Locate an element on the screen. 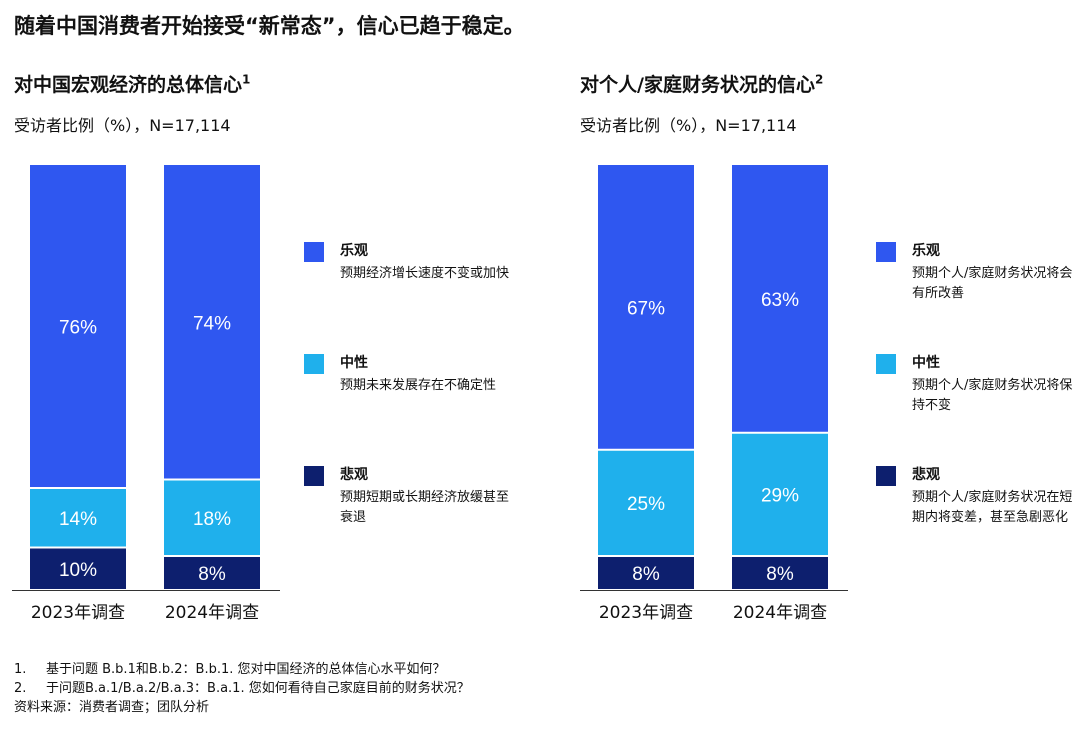  data-label: 14% is located at coordinates (78, 519).